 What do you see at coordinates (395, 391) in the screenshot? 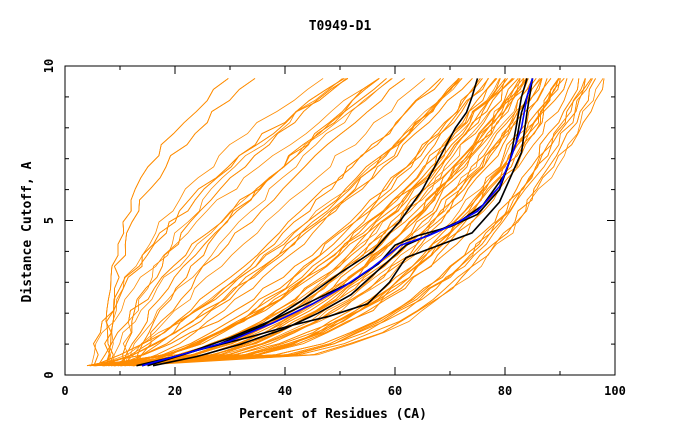
I see `x-tick-label: 60` at bounding box center [395, 391].